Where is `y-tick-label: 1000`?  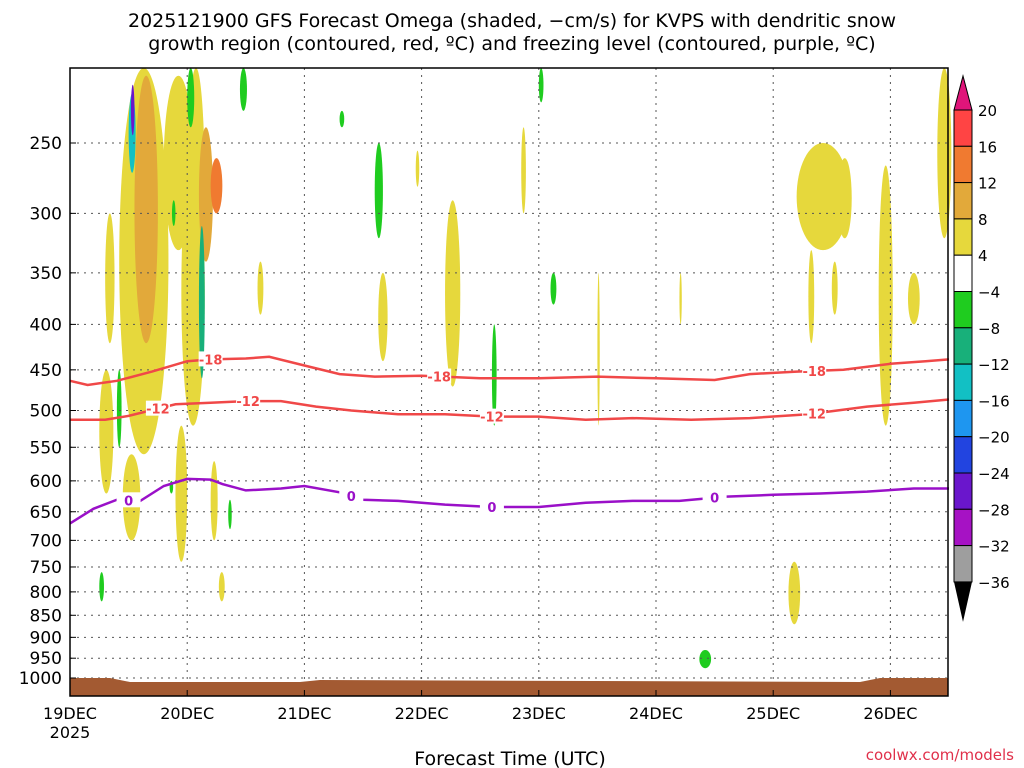 y-tick-label: 1000 is located at coordinates (40, 679).